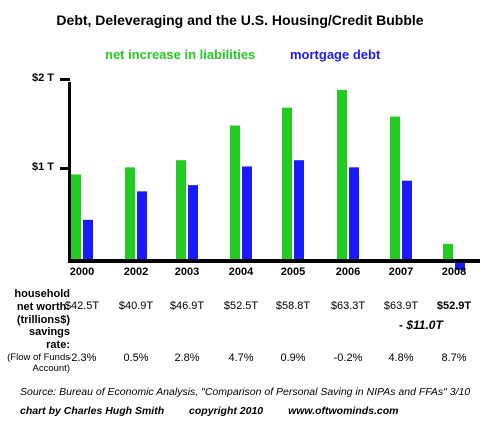 The image size is (480, 431). Describe the element at coordinates (226, 411) in the screenshot. I see `copyright-note: copyright 2010` at that location.